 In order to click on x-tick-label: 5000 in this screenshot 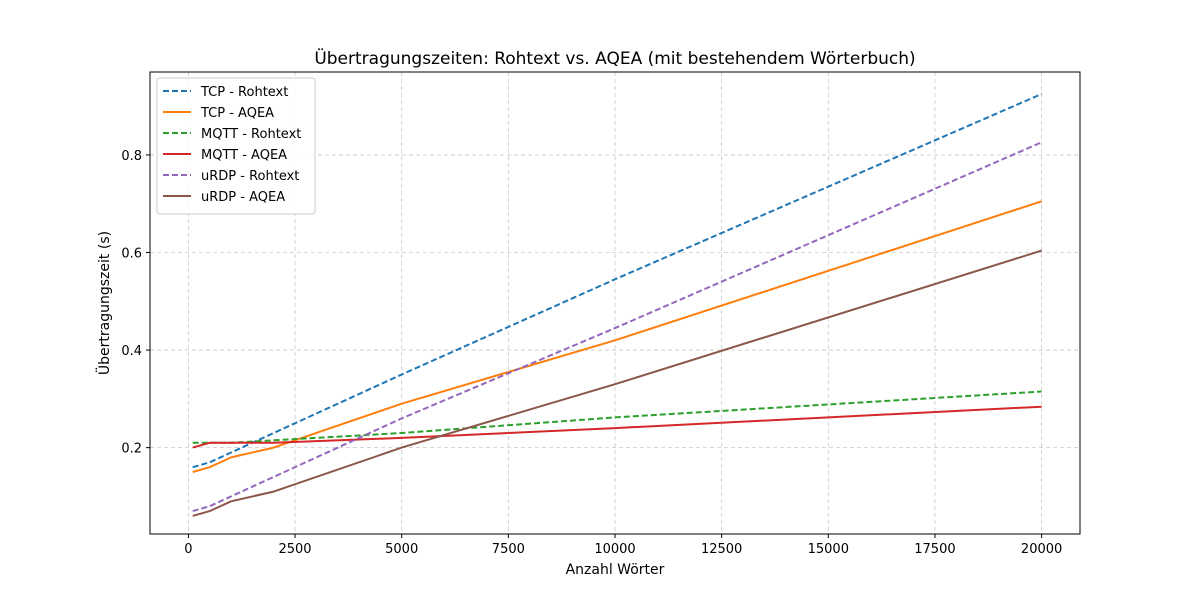, I will do `click(401, 549)`.